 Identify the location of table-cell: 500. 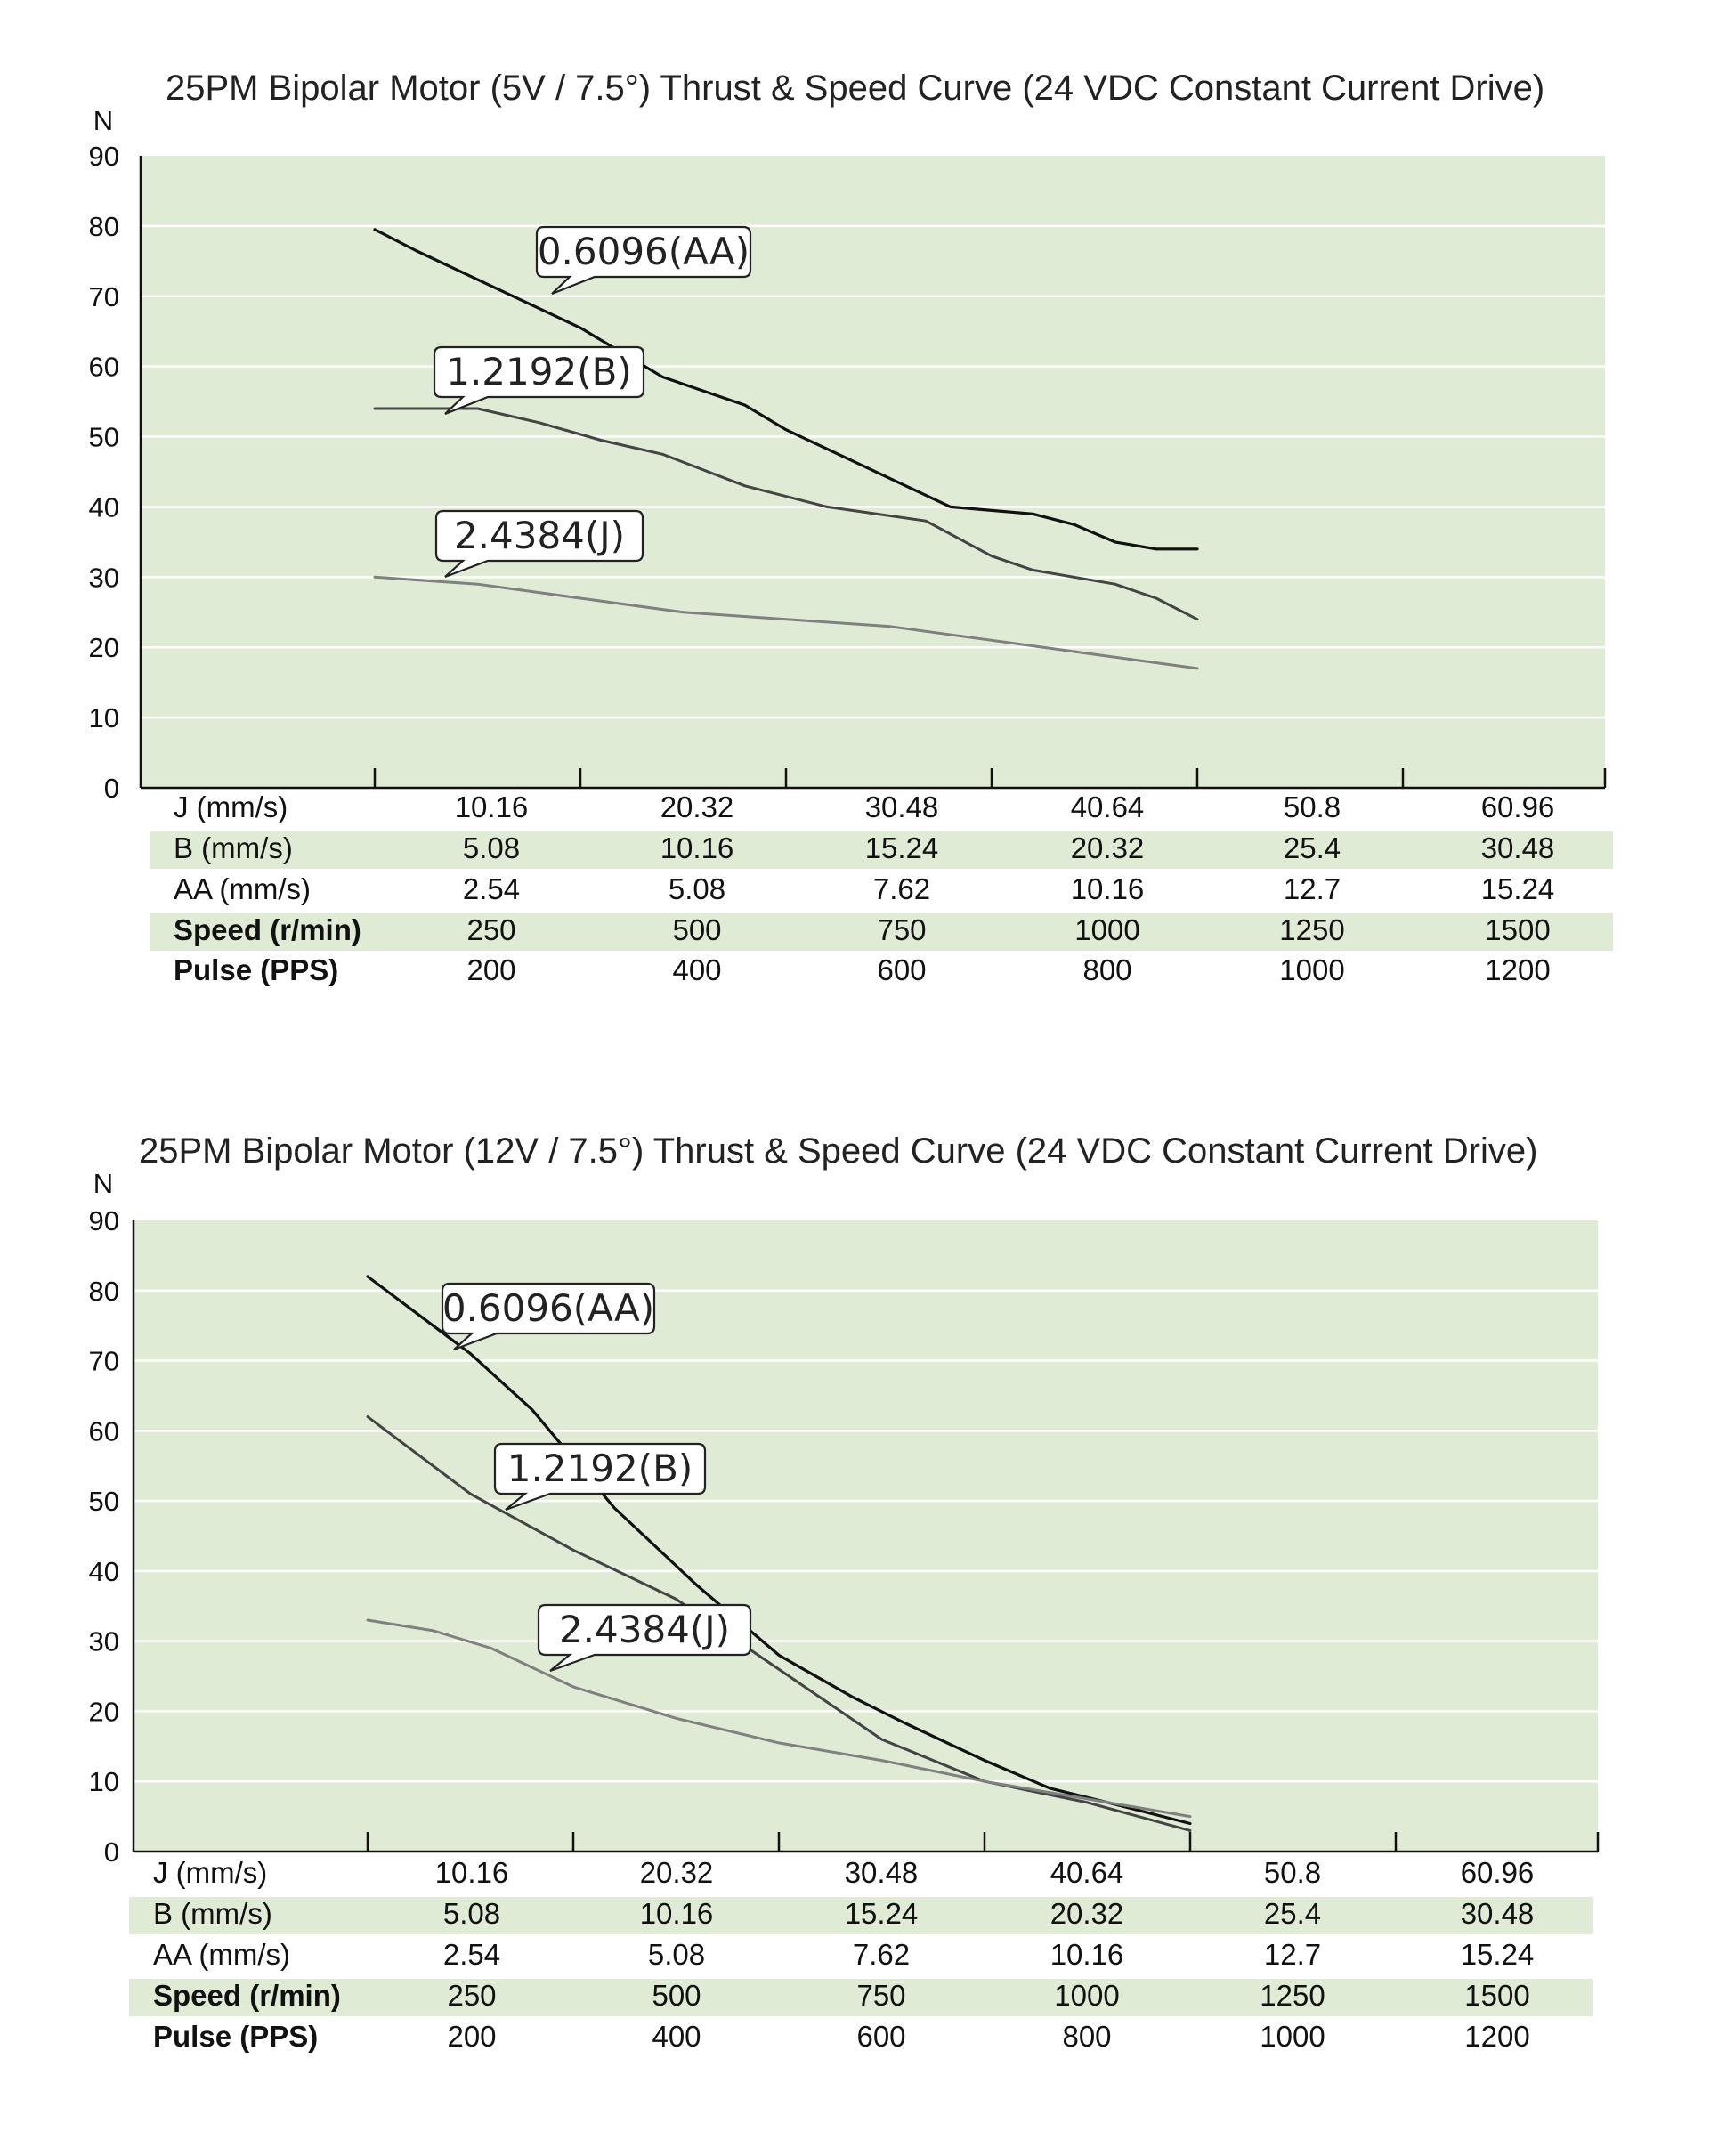
(676, 1996).